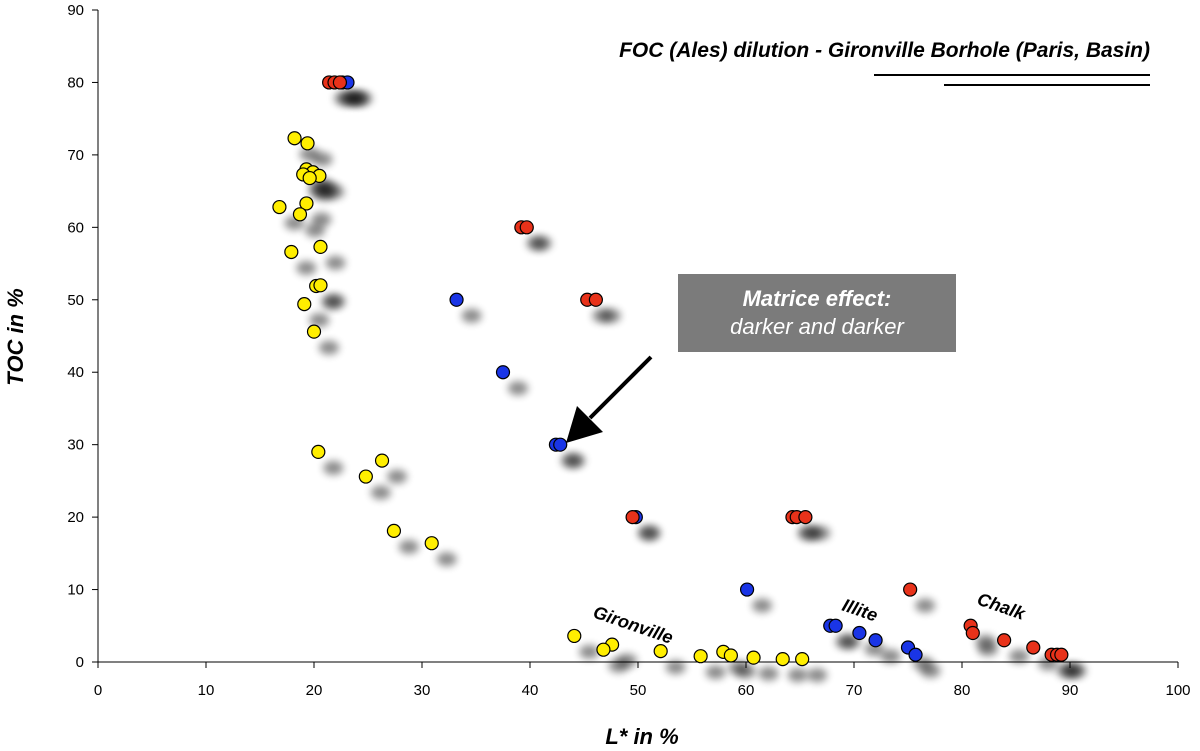  What do you see at coordinates (98, 690) in the screenshot?
I see `x-tick-label: 0` at bounding box center [98, 690].